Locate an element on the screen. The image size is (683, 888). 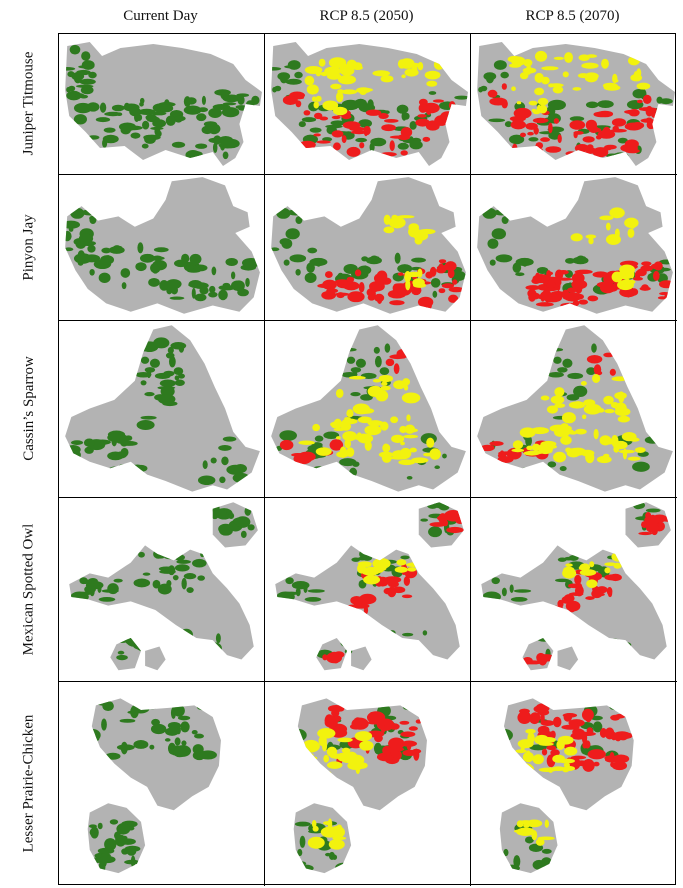
map-pinyon-jay-current is located at coordinates (162, 248).